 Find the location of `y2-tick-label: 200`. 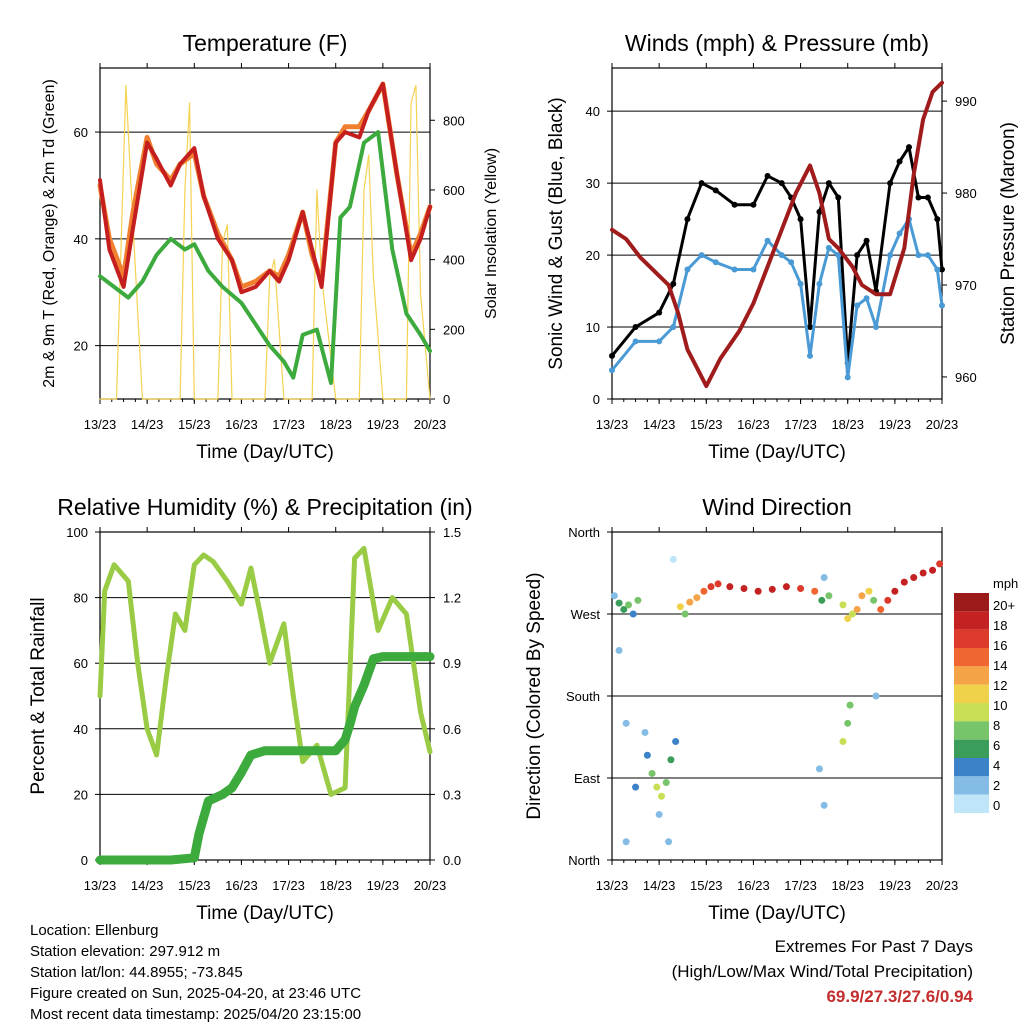

y2-tick-label: 200 is located at coordinates (454, 329).